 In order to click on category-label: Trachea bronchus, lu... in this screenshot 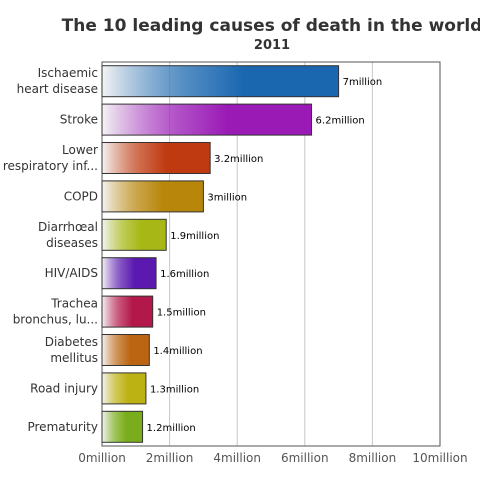, I will do `click(55, 312)`.